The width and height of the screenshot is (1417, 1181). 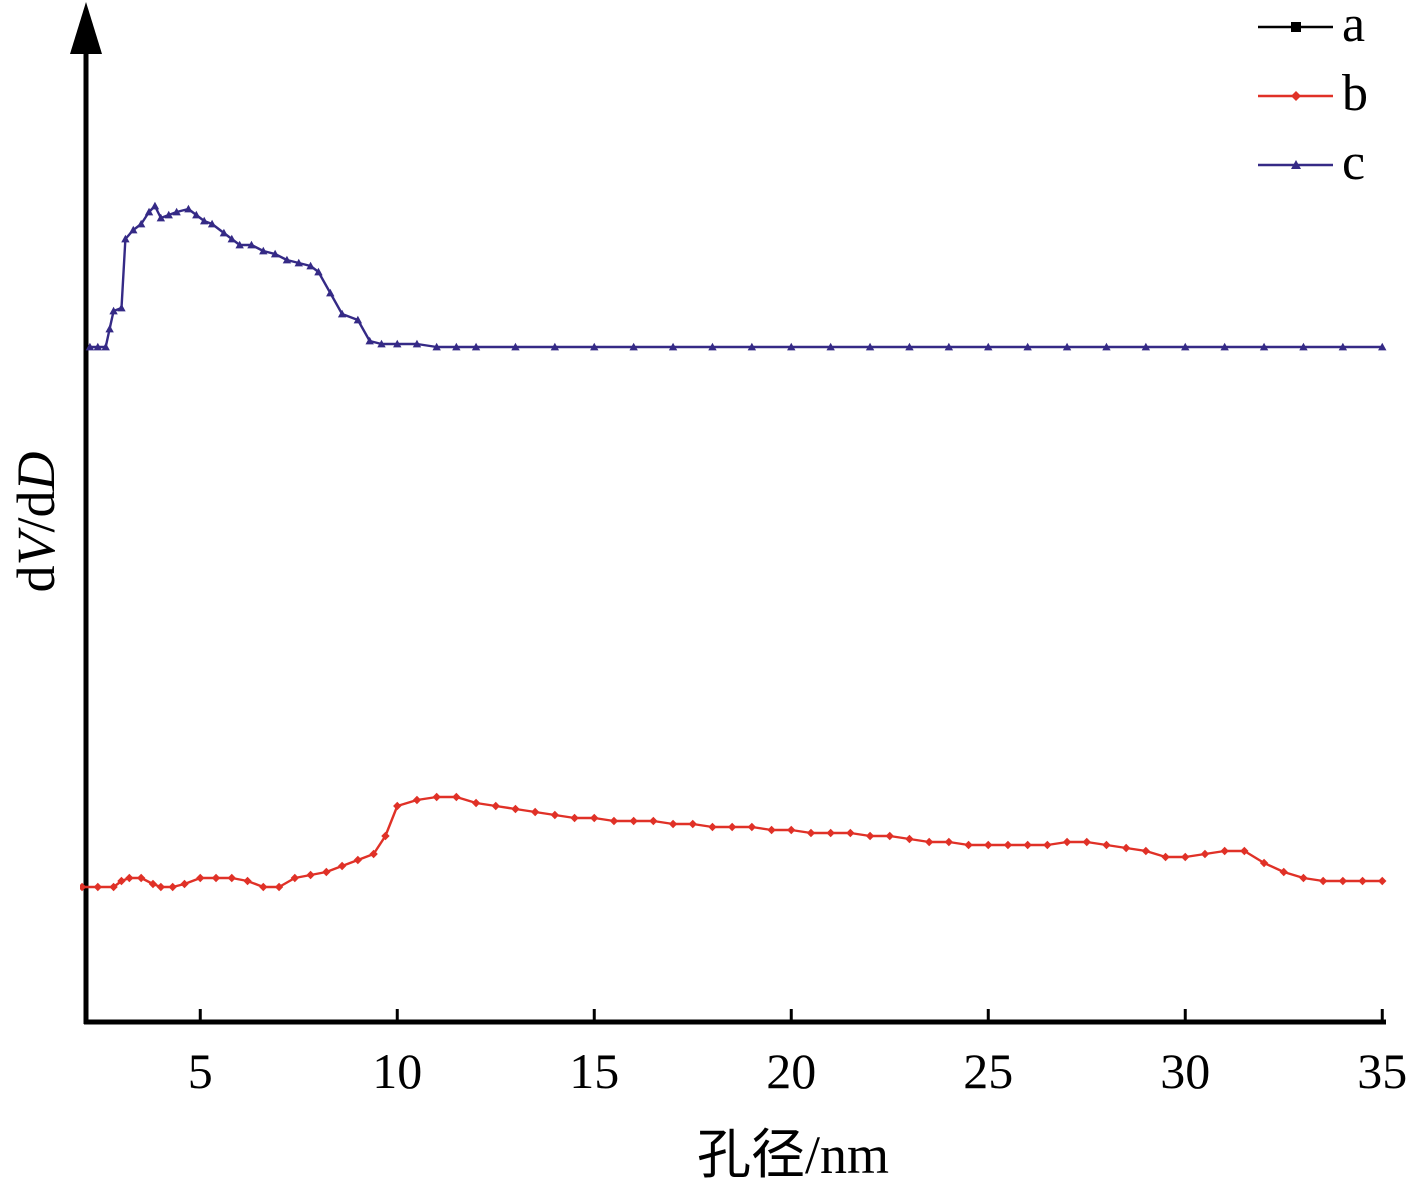 What do you see at coordinates (1311, 26) in the screenshot?
I see `legend-item-a: a` at bounding box center [1311, 26].